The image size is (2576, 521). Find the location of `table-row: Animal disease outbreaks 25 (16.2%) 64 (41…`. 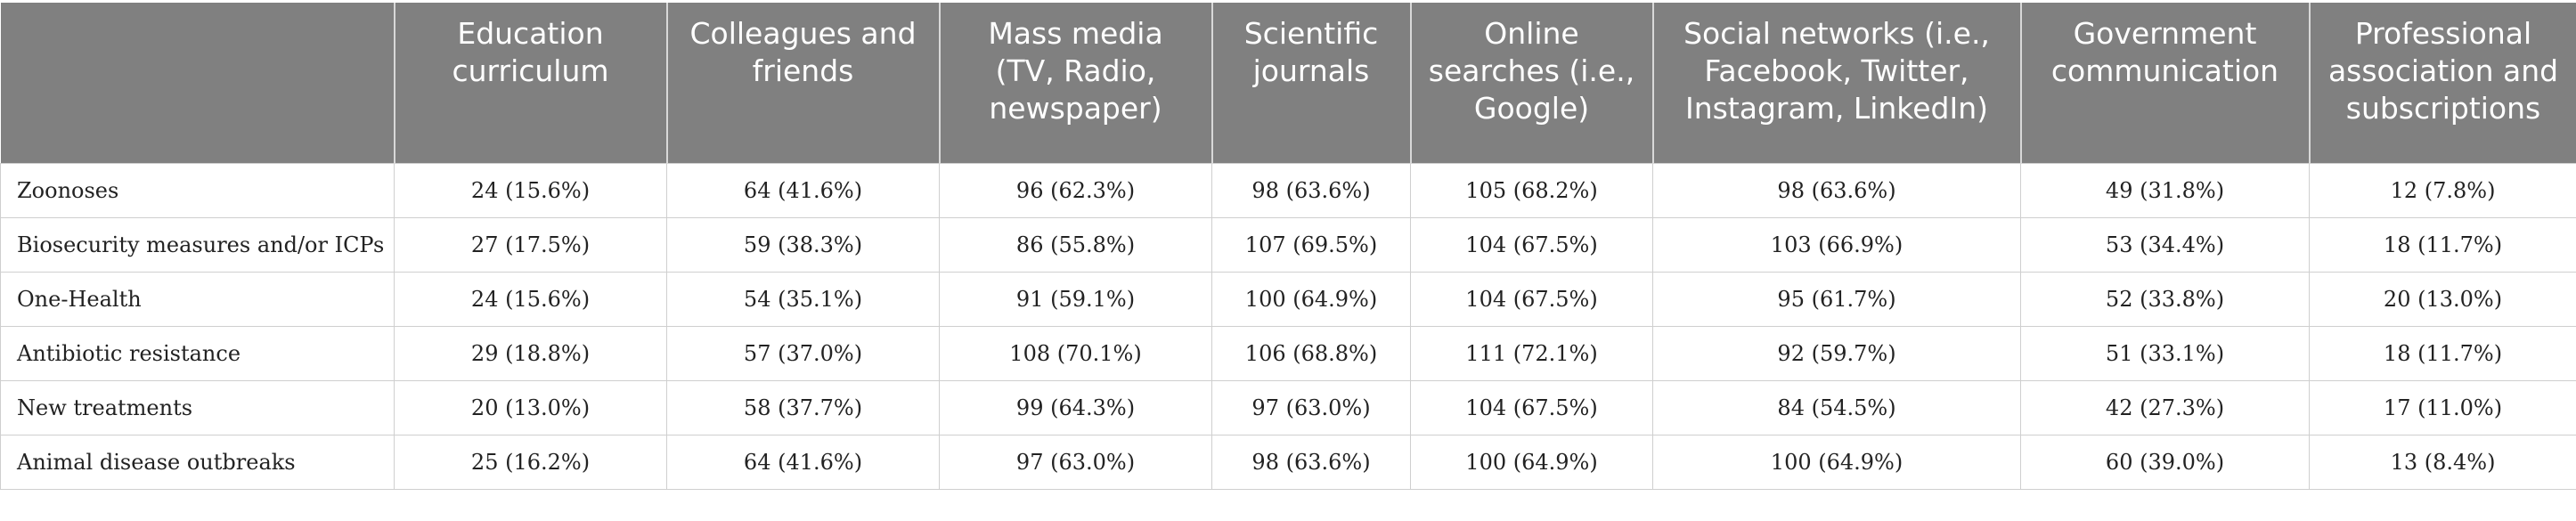

table-row: Animal disease outbreaks 25 (16.2%) 64 (41… is located at coordinates (1288, 462).